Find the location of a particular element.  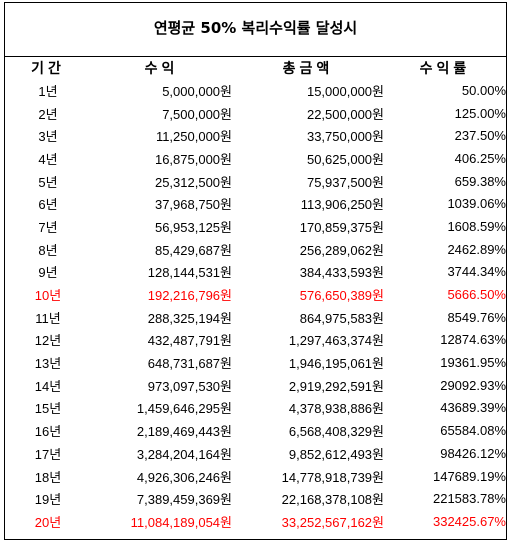

cell-profit: 4,926,306,246원 is located at coordinates (184, 477).